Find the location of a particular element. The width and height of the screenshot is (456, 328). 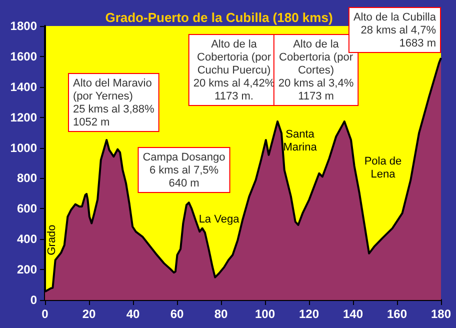

x-tick-label: 20 is located at coordinates (89, 314).